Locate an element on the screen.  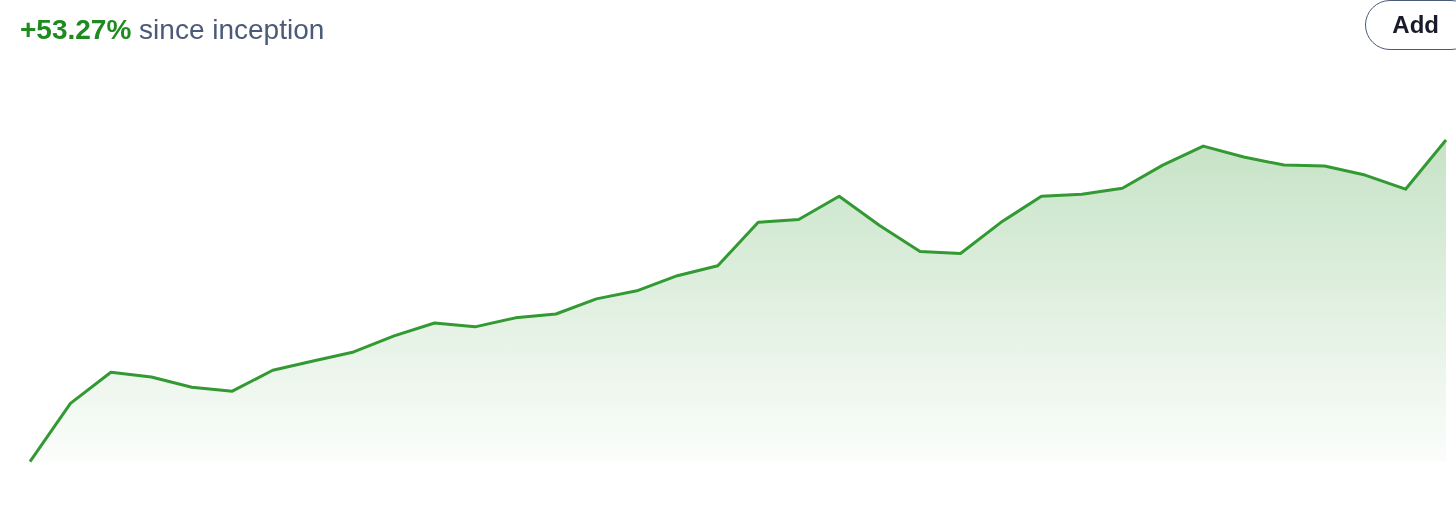
text: Add is located at coordinates (1410, 25).